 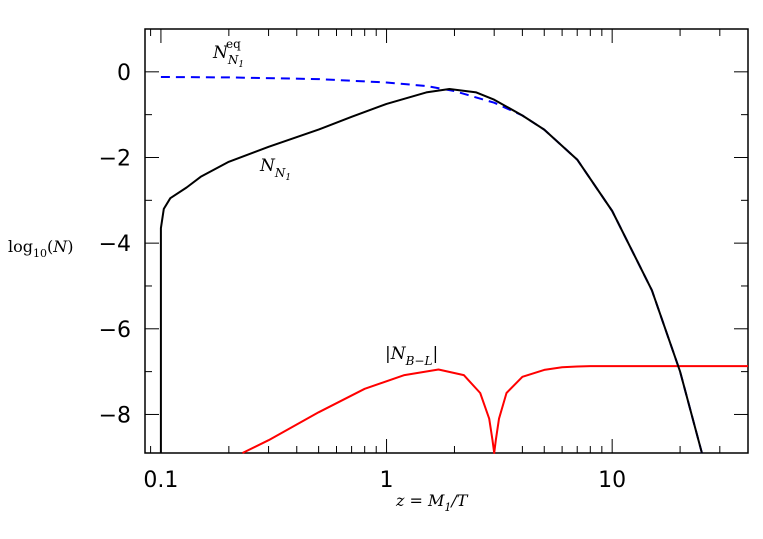 I want to click on y-tick-label: −2, so click(x=115, y=158).